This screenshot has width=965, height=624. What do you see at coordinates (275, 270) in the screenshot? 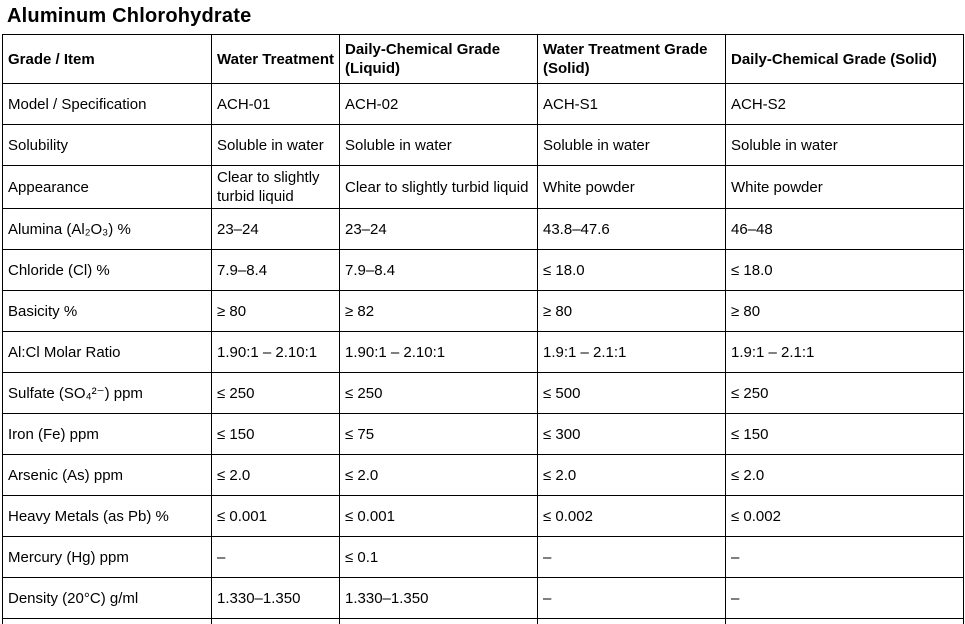
I see `cell-water-treatment: 7.9–8.4` at bounding box center [275, 270].